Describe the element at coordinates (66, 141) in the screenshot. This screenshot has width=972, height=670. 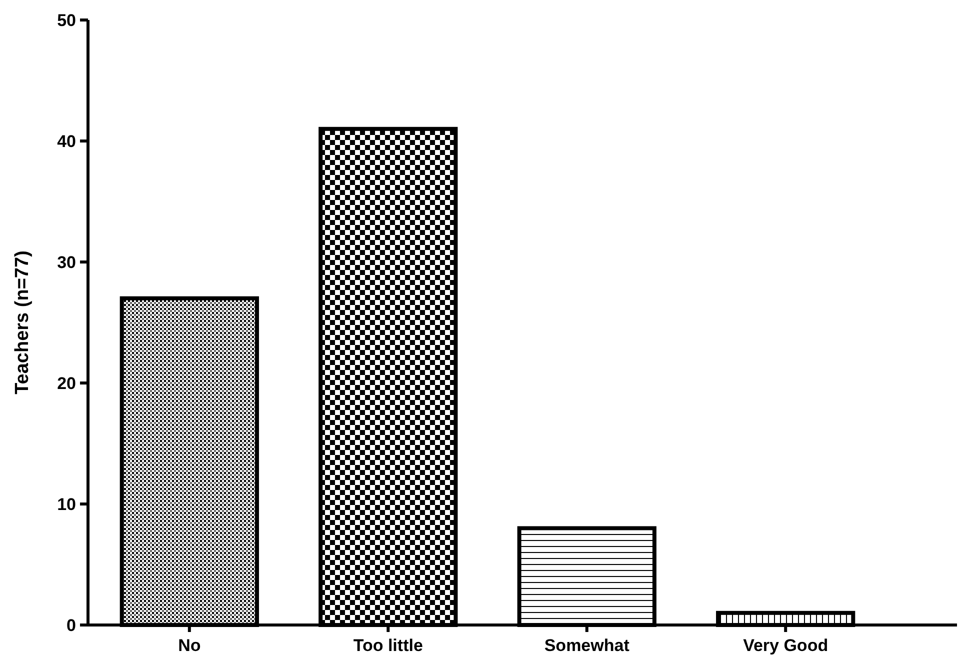
I see `y-tick-label: 40` at that location.